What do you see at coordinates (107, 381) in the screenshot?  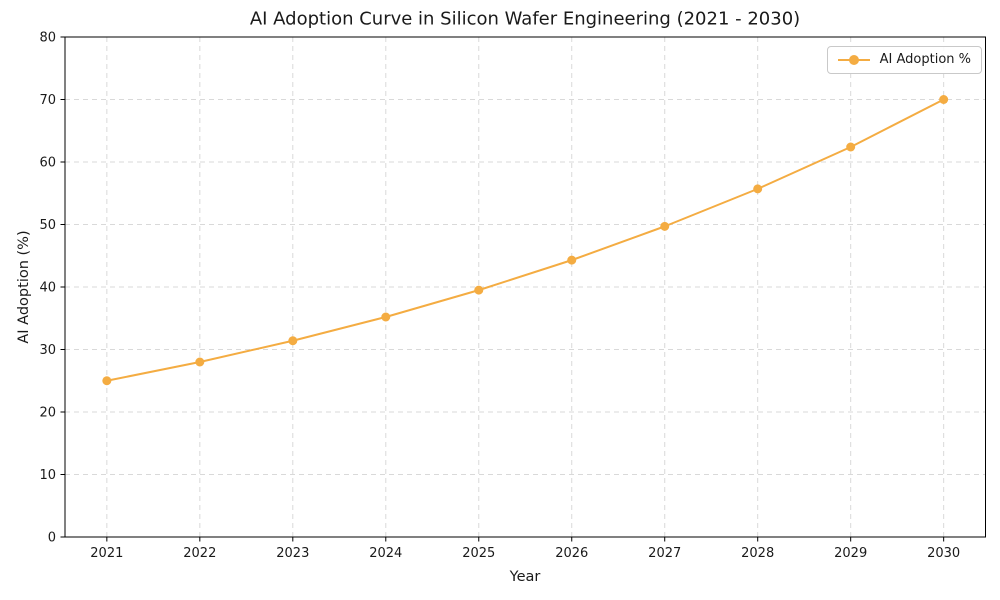 I see `data-point-2021` at bounding box center [107, 381].